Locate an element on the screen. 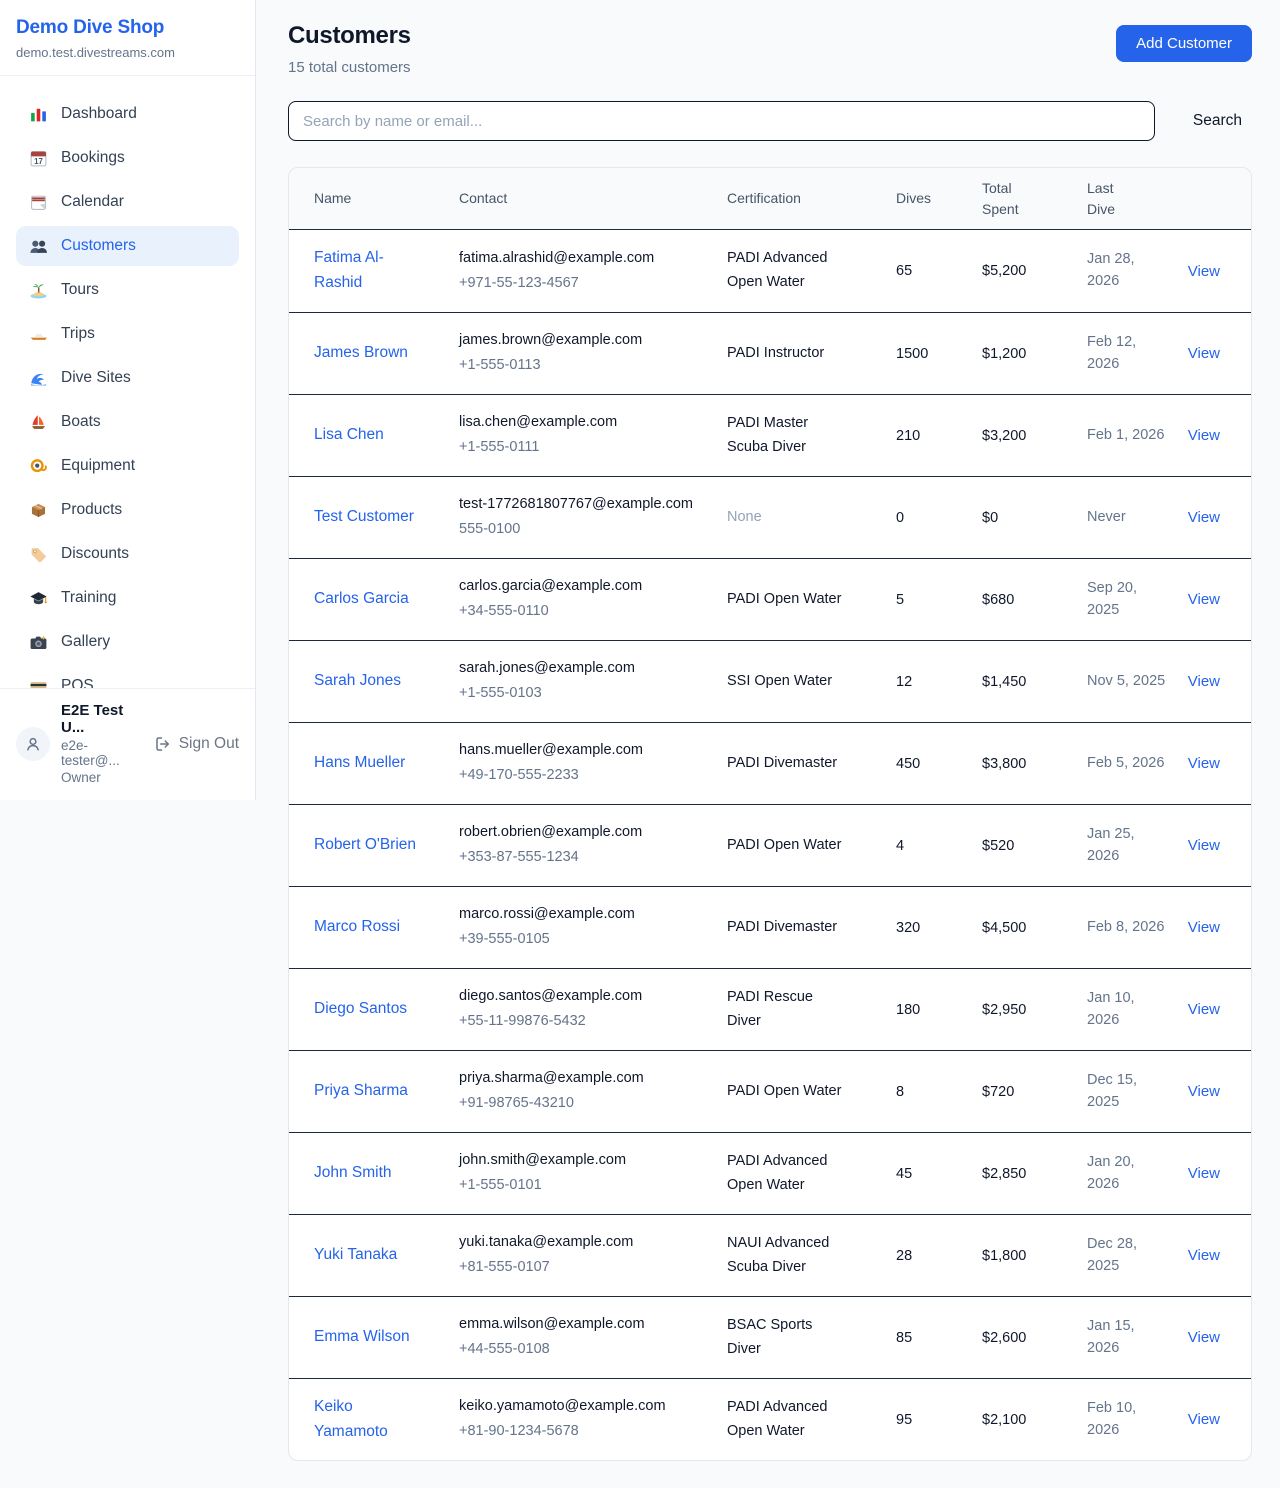 The width and height of the screenshot is (1280, 1488). name-cell: Marco Rossi is located at coordinates (386, 927).